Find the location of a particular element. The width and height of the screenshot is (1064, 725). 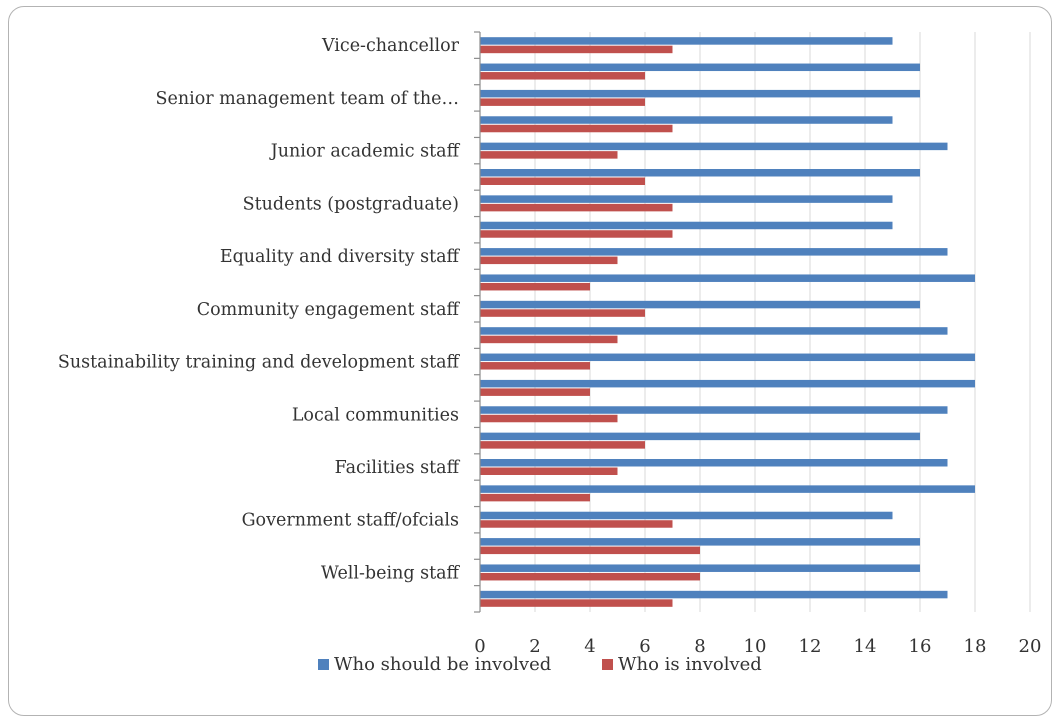

category-label: Vice-chancellor is located at coordinates (390, 46).